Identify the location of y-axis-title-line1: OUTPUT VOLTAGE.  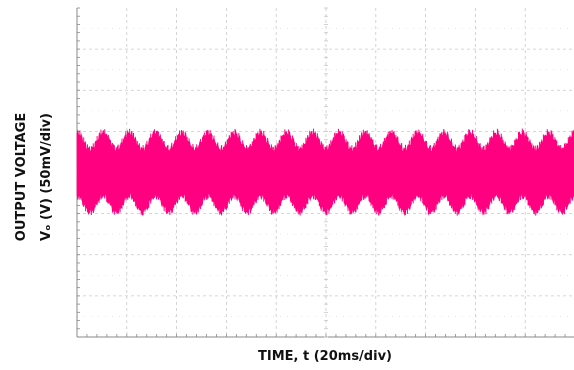
(21, 177).